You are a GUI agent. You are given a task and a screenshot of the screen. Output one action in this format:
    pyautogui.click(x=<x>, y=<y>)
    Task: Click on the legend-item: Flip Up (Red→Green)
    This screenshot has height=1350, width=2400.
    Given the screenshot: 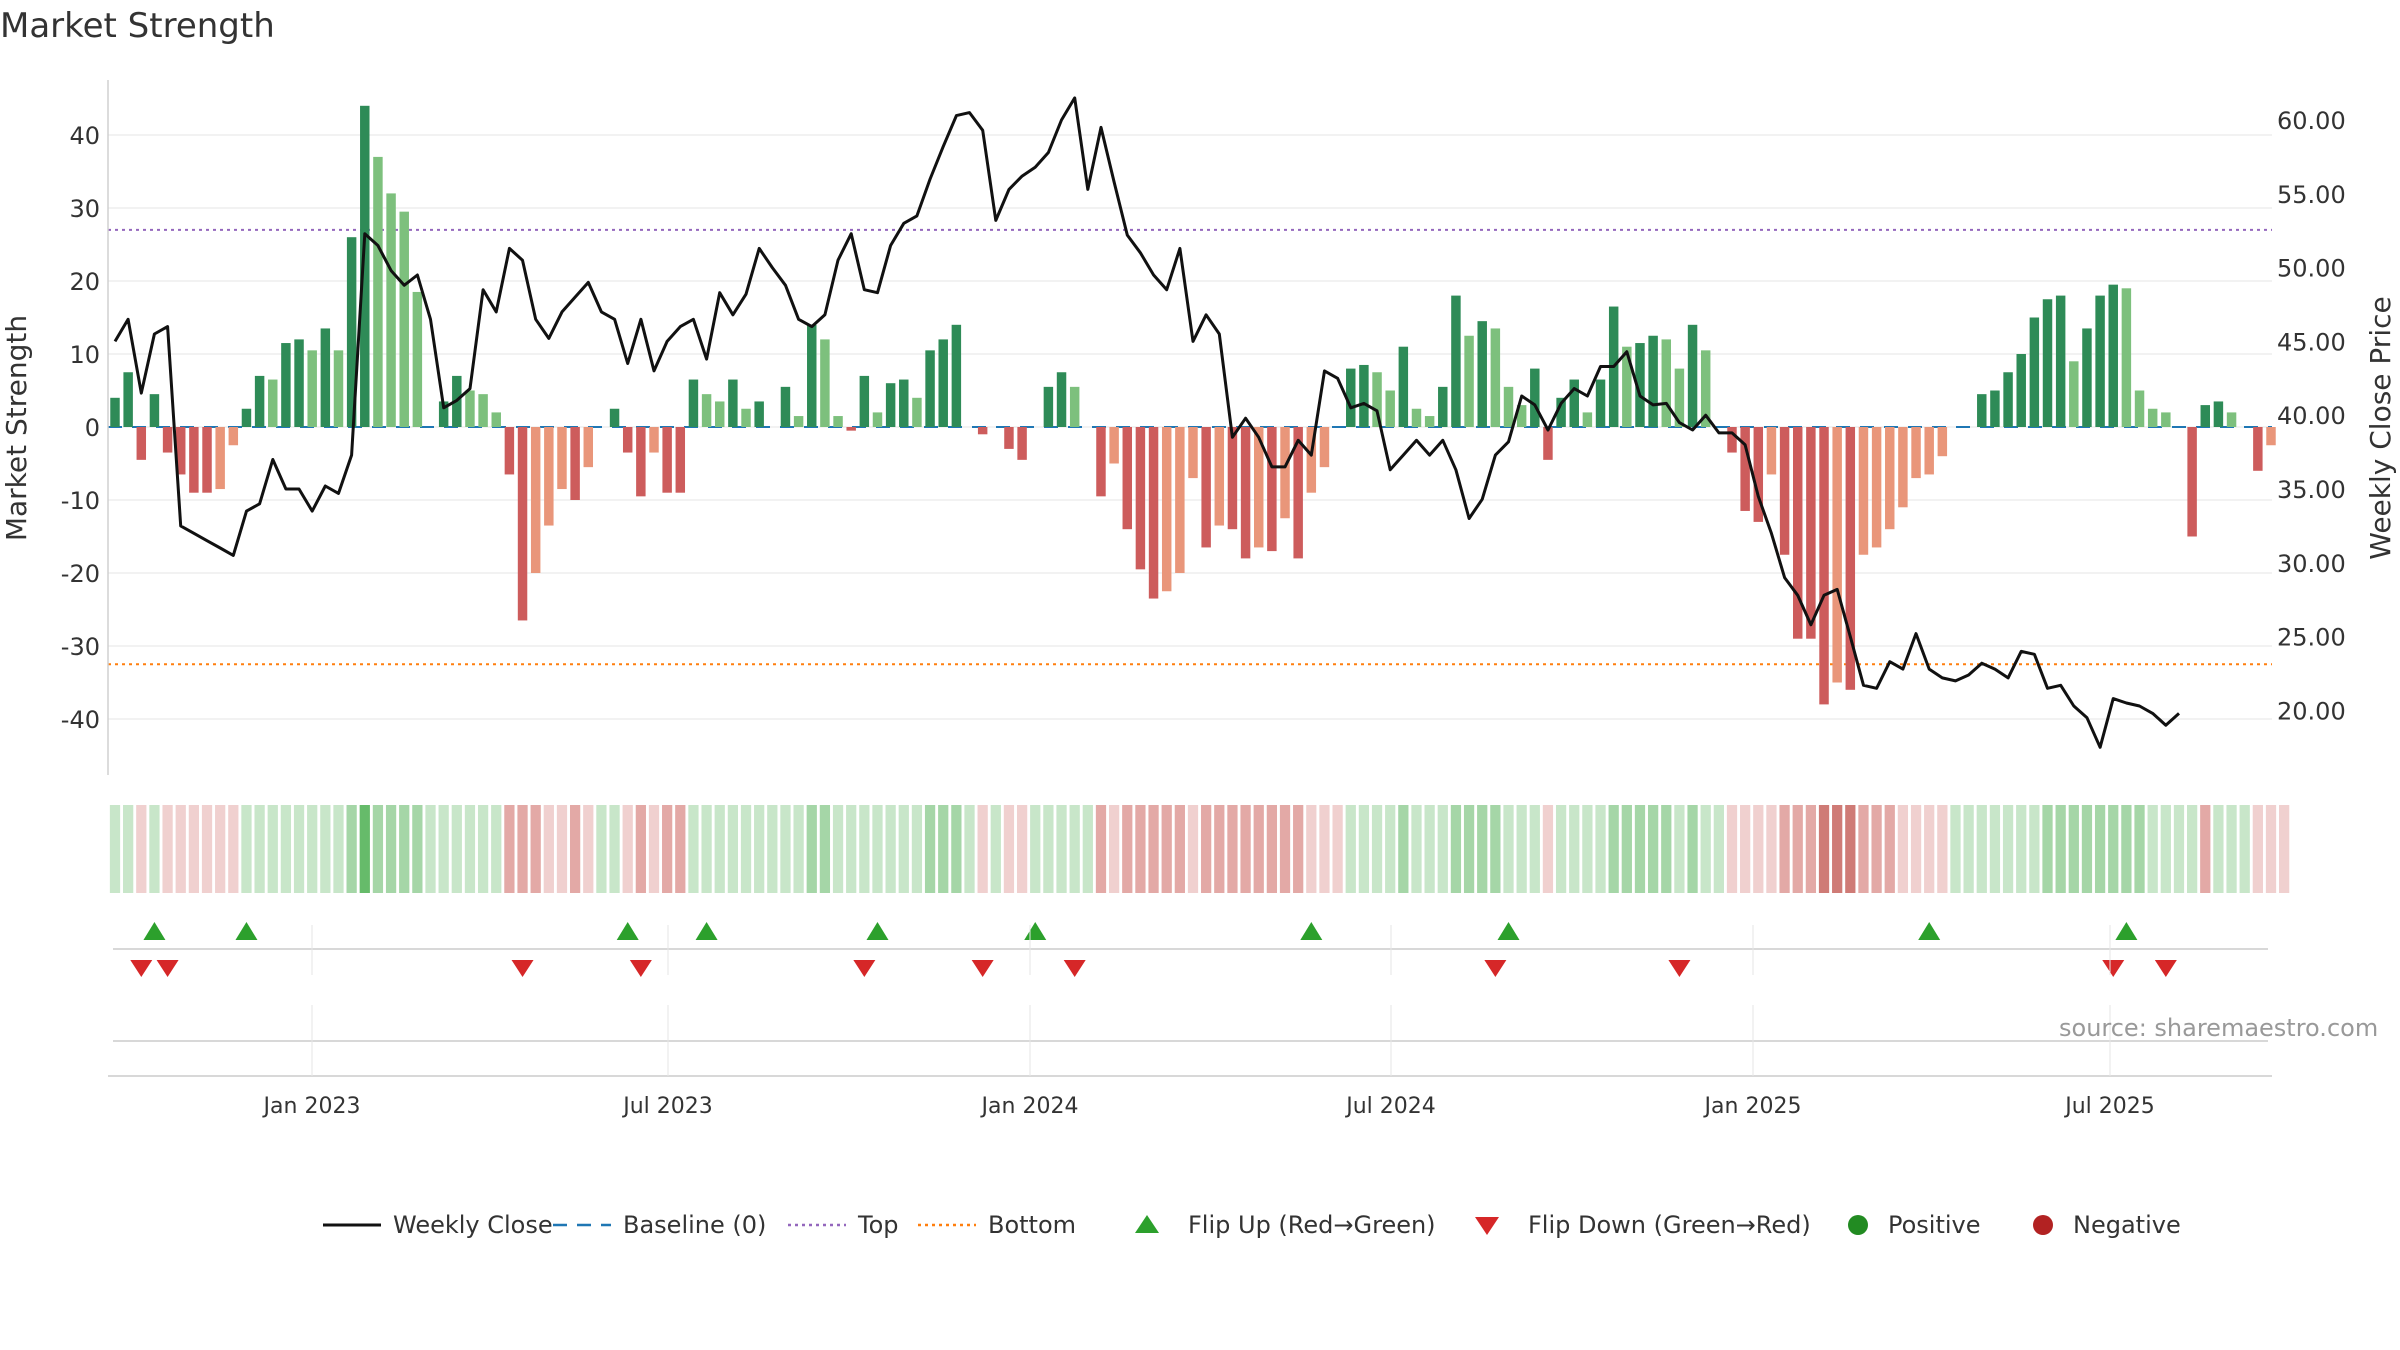 What is the action you would take?
    pyautogui.click(x=1285, y=1225)
    